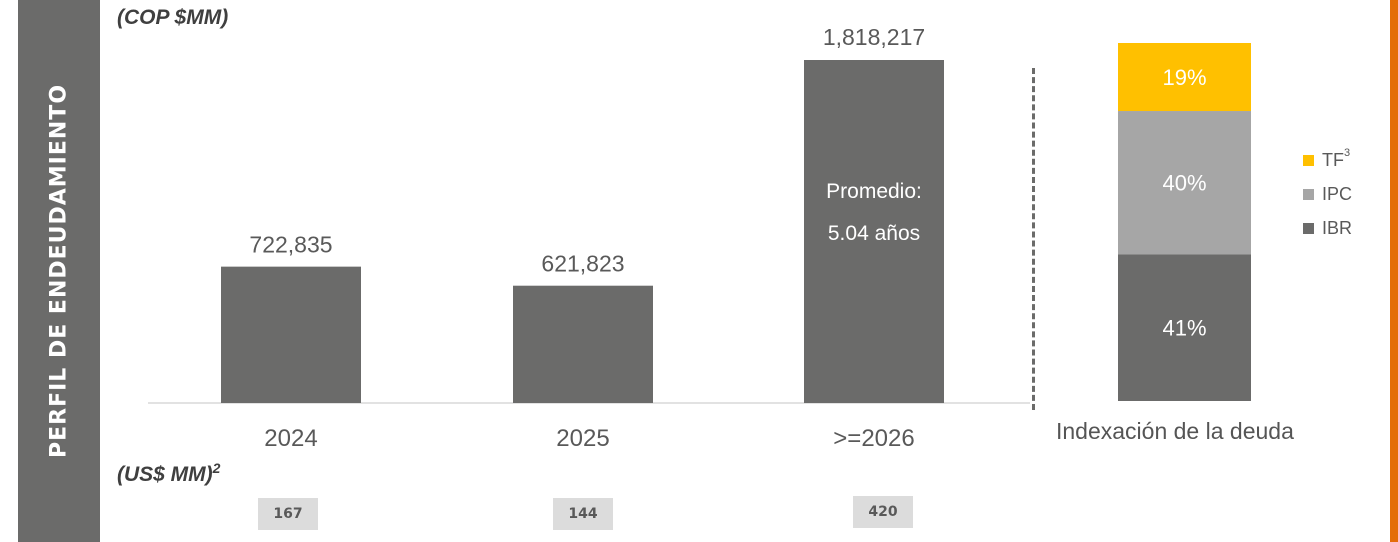 Image resolution: width=1398 pixels, height=542 pixels. What do you see at coordinates (290, 245) in the screenshot?
I see `bar-value-label-0: 722,835` at bounding box center [290, 245].